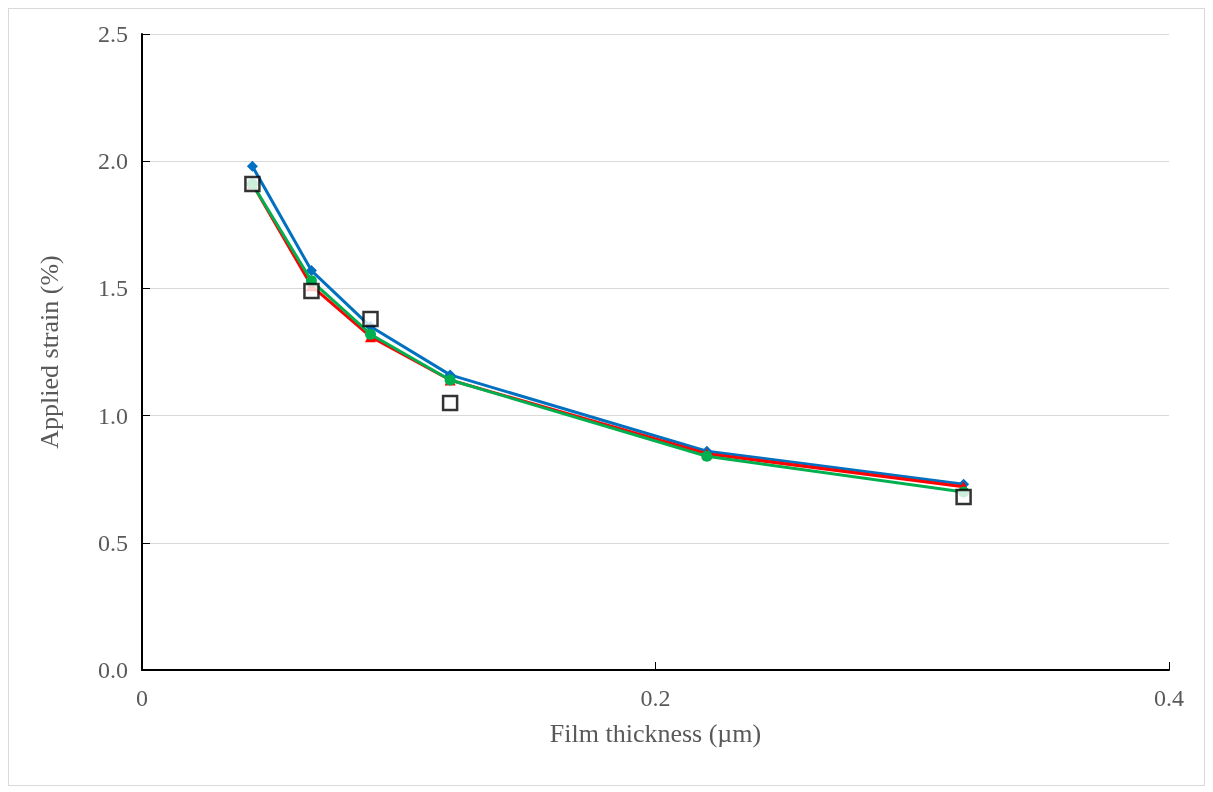 This screenshot has height=792, width=1213. Describe the element at coordinates (113, 34) in the screenshot. I see `y-tick-label: 2.5` at that location.